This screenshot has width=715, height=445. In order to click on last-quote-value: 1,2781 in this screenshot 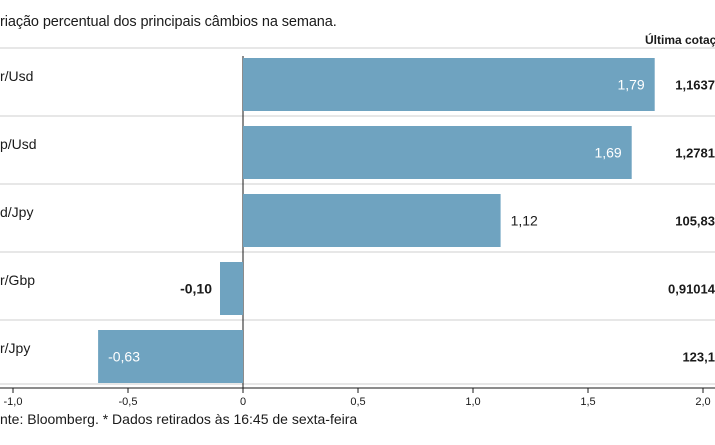, I will do `click(695, 153)`.